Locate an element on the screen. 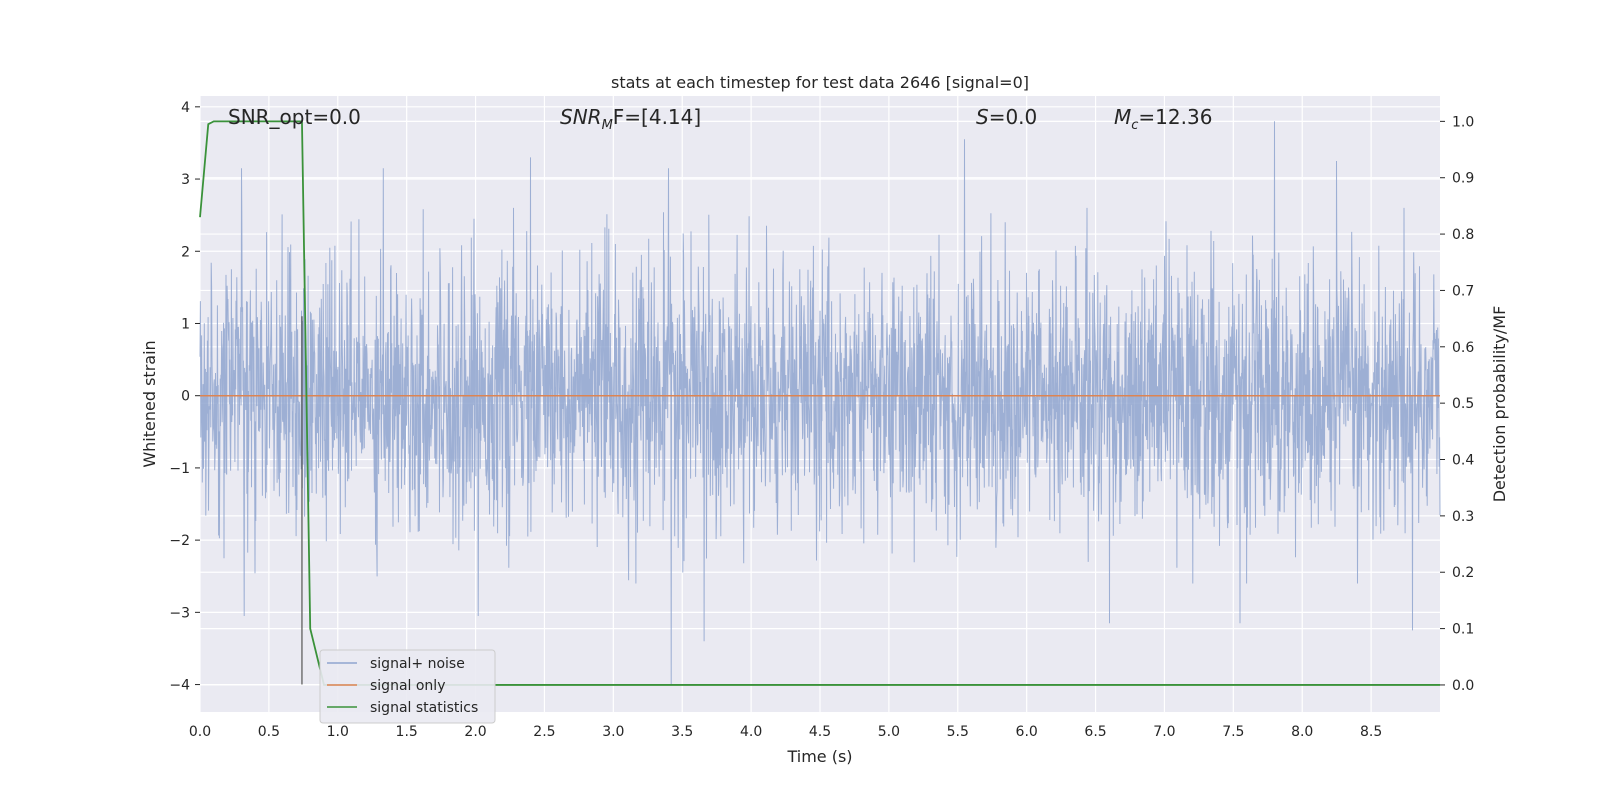  x-tick-label: 5.5 is located at coordinates (958, 732).